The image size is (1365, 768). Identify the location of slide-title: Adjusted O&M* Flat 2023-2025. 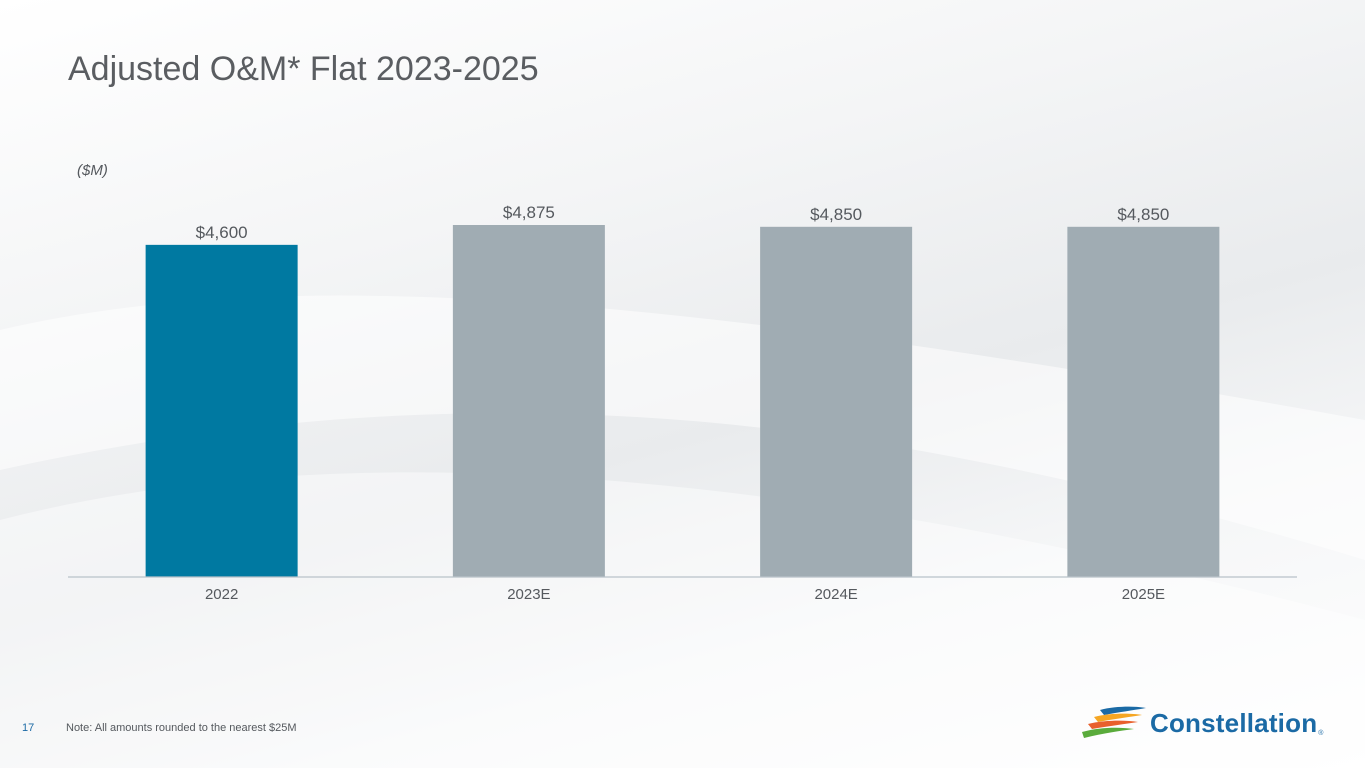
(303, 69).